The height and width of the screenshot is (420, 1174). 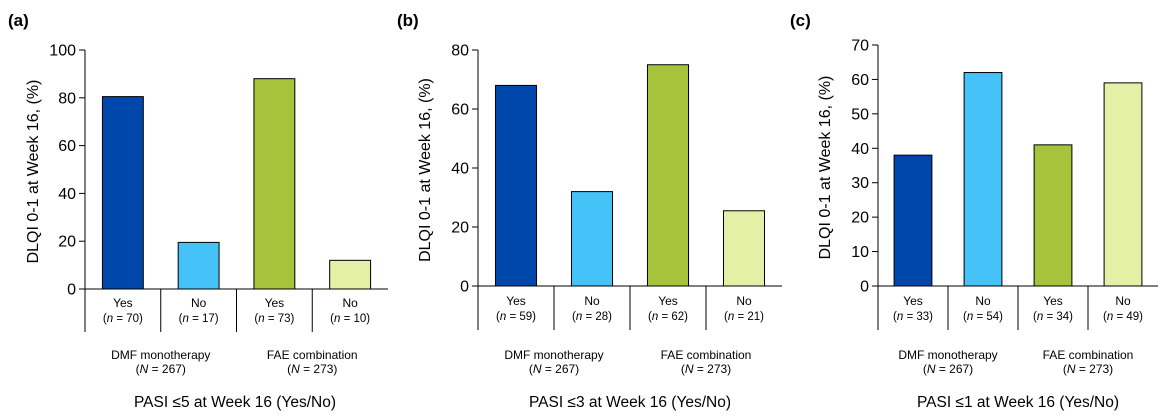 I want to click on panel-label: (b), so click(x=408, y=20).